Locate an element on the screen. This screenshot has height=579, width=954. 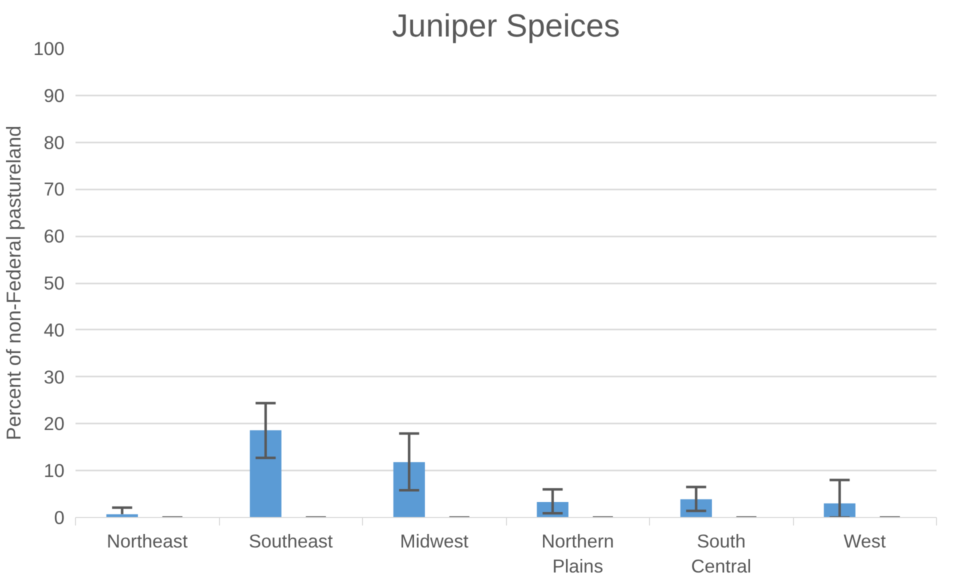
y-tick-label: 10 is located at coordinates (54, 471).